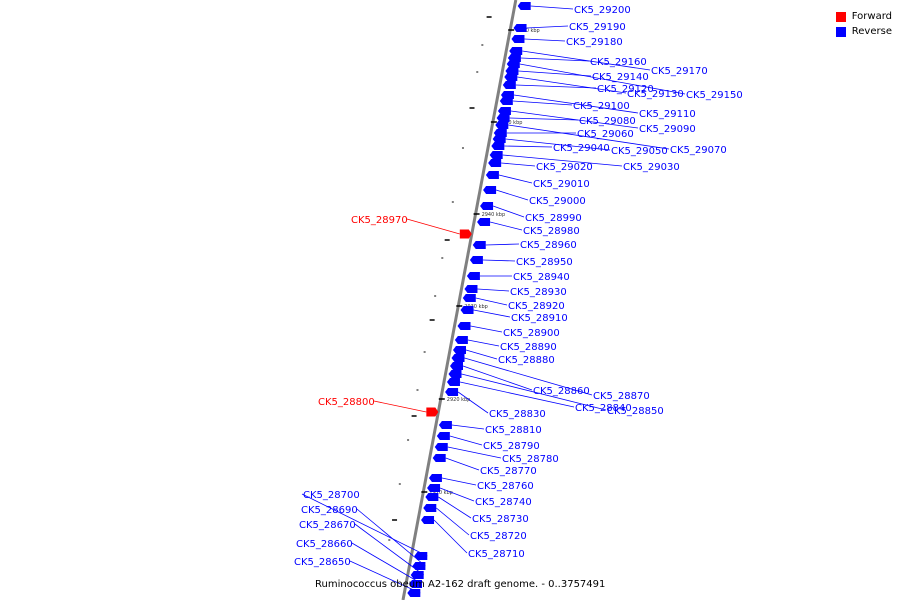  What do you see at coordinates (538, 292) in the screenshot?
I see `reverse-gene-label: CK5_28930` at bounding box center [538, 292].